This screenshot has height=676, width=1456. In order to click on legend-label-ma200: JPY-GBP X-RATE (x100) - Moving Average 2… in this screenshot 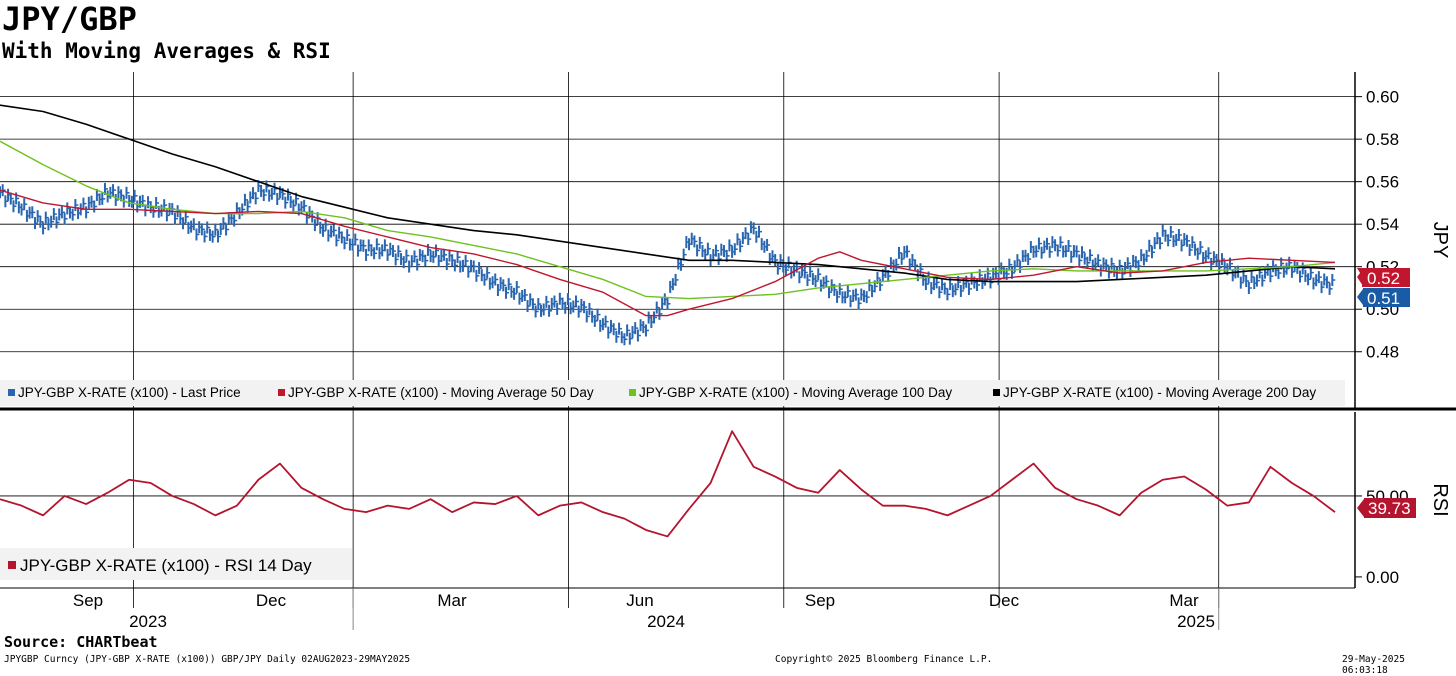, I will do `click(1159, 392)`.